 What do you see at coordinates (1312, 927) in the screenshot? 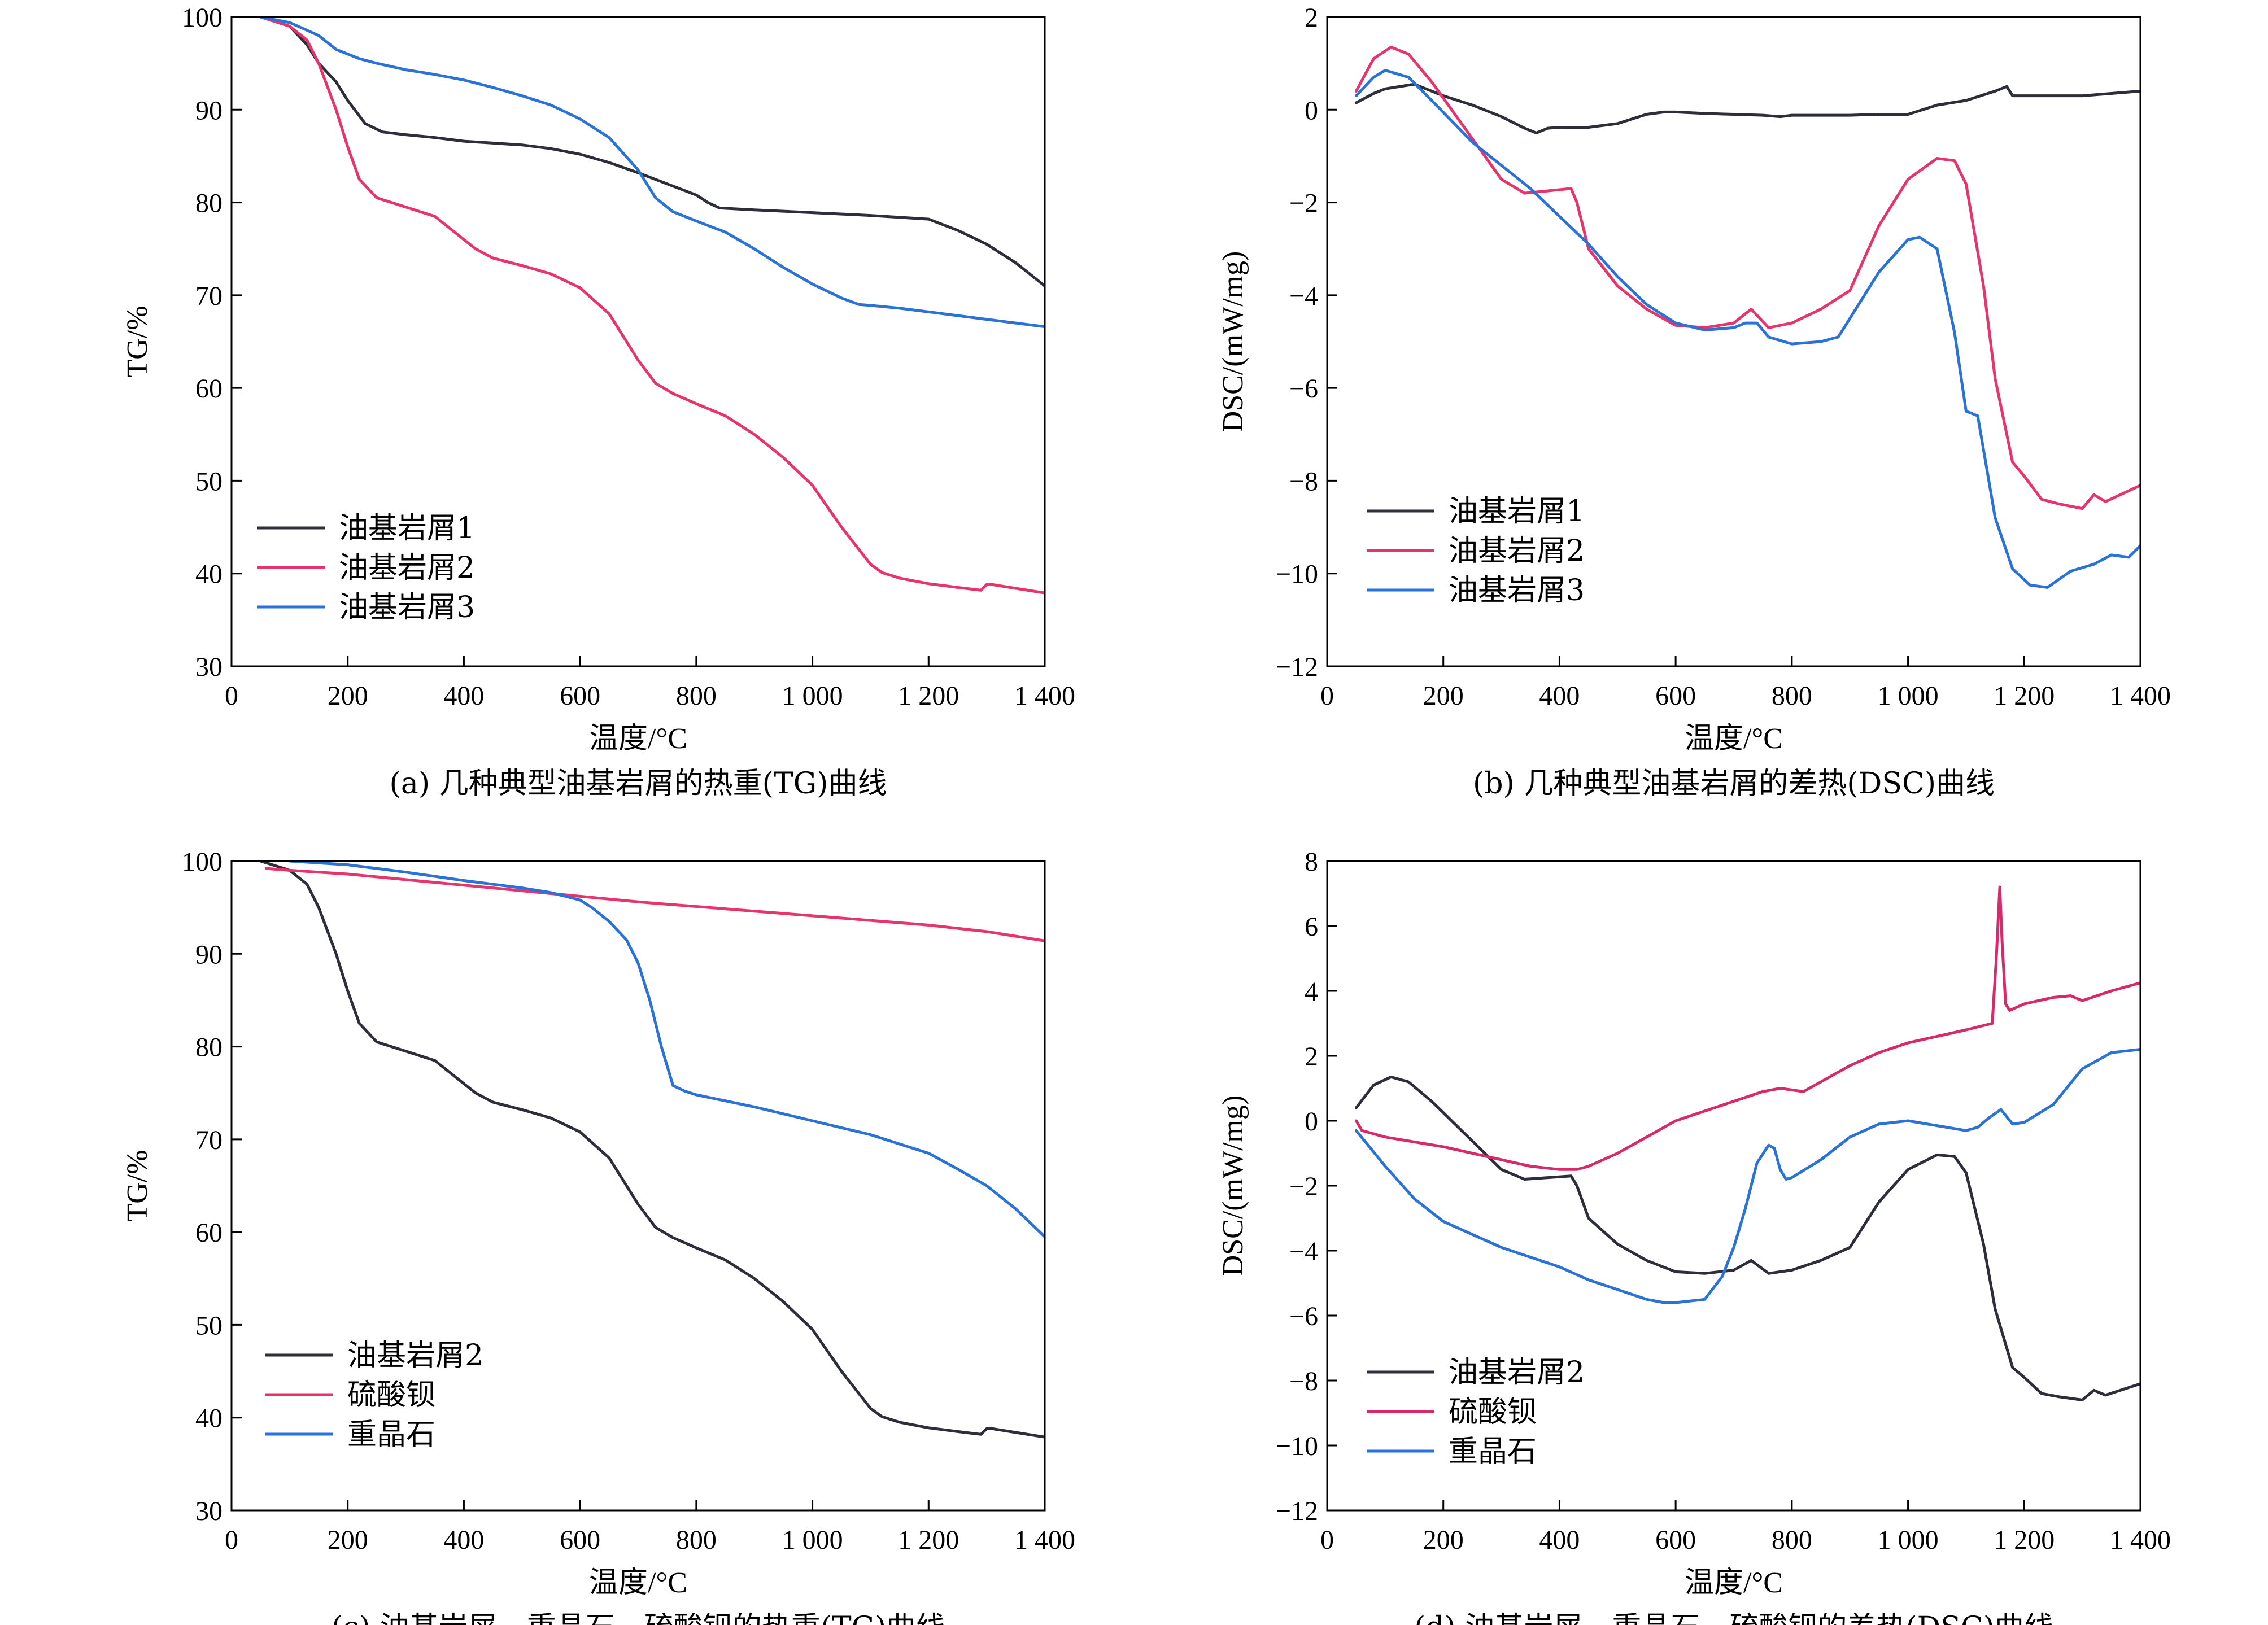
I see `y-tick-label: 6` at bounding box center [1312, 927].